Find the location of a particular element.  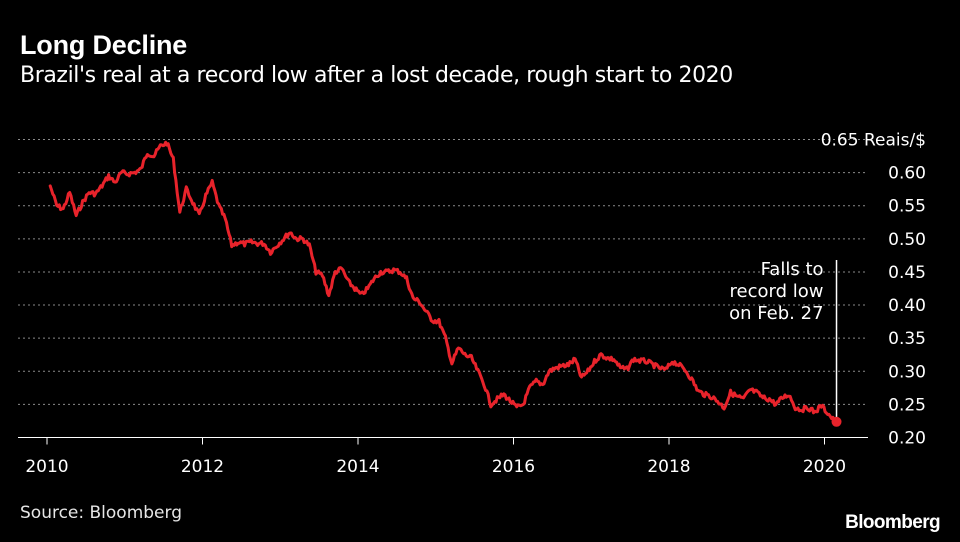

source-note: Source: Bloomberg is located at coordinates (101, 513).